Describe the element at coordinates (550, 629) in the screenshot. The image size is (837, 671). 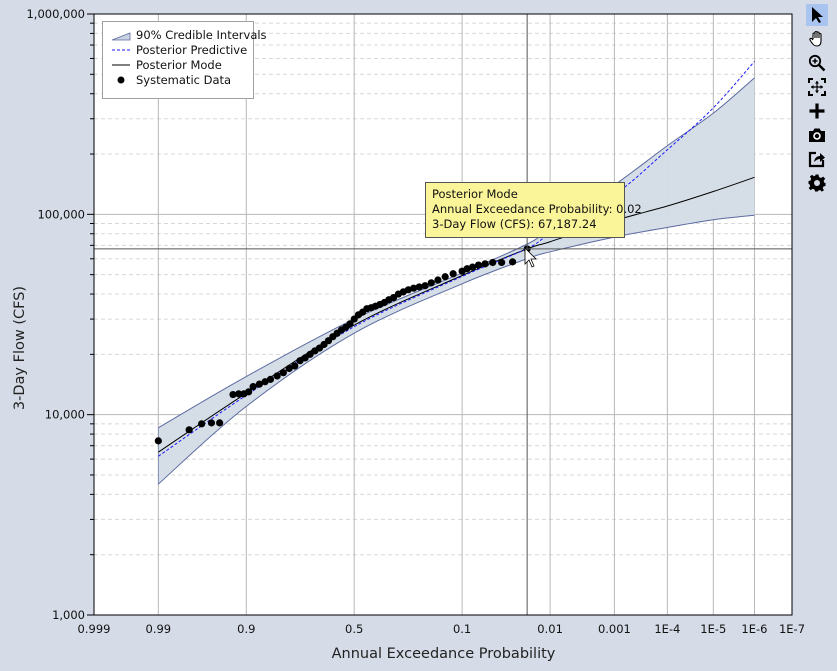
I see `svg-text: 0.01` at that location.